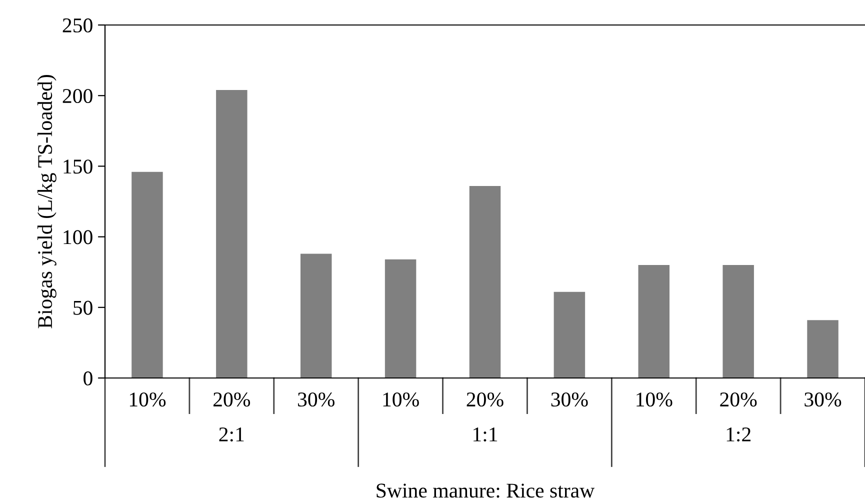 Image resolution: width=865 pixels, height=502 pixels. I want to click on y-tick-label: 250, so click(77, 25).